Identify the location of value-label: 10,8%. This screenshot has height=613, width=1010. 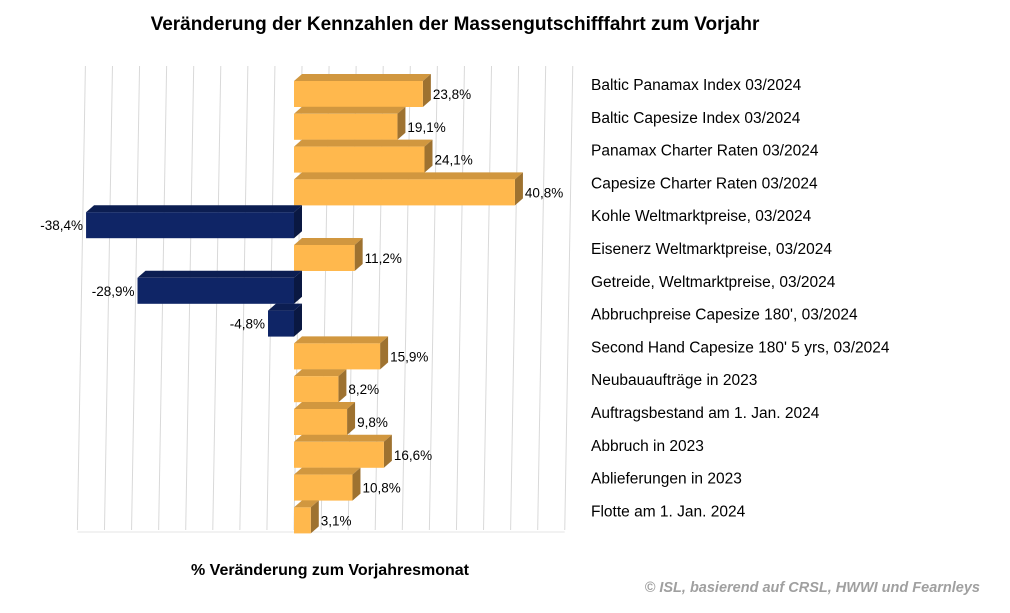
(381, 488).